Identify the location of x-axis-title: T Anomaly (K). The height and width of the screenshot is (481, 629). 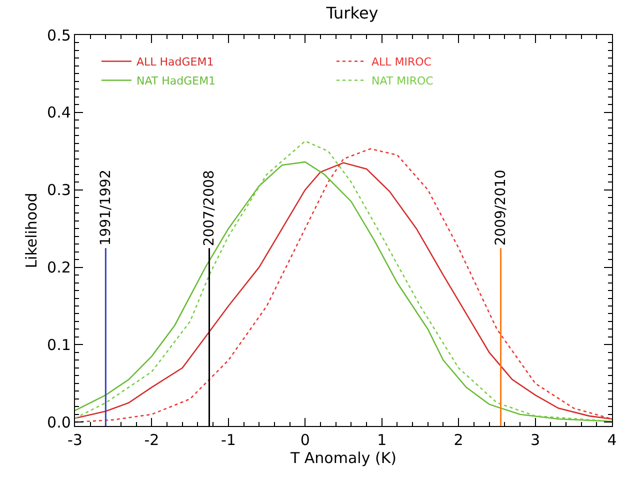
(343, 458).